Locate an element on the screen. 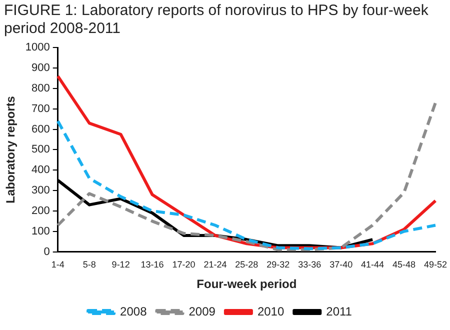  y-tick-label: 500 is located at coordinates (41, 150).